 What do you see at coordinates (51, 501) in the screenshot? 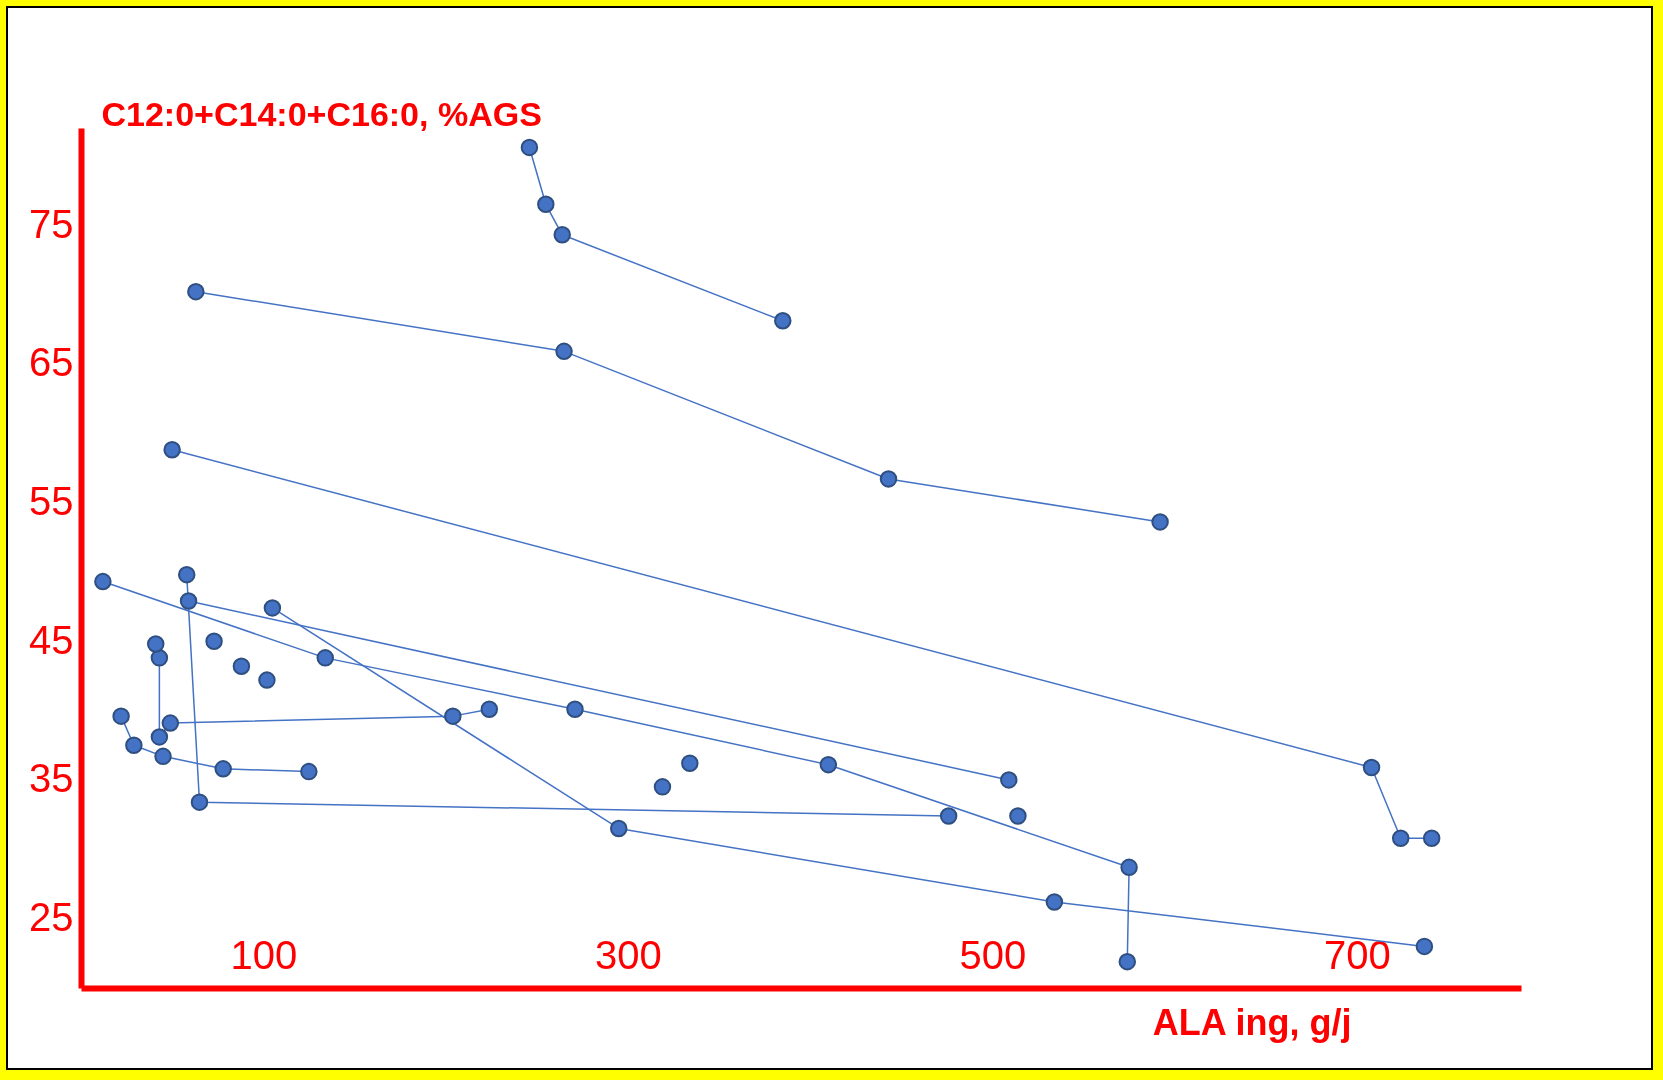
I see `y-tick-label: 55` at bounding box center [51, 501].